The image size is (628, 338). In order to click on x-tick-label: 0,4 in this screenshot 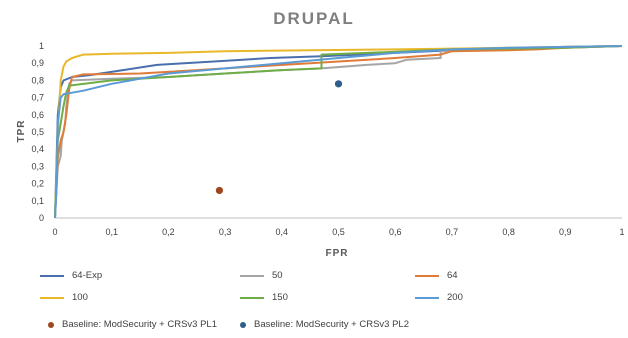, I will do `click(282, 232)`.